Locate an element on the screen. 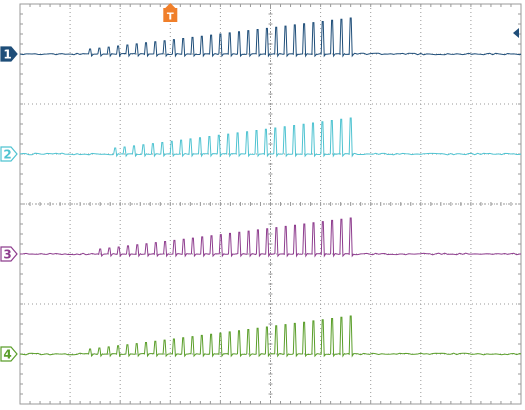 This screenshot has height=410, width=525. channel-marker-label: 1 is located at coordinates (7, 55).